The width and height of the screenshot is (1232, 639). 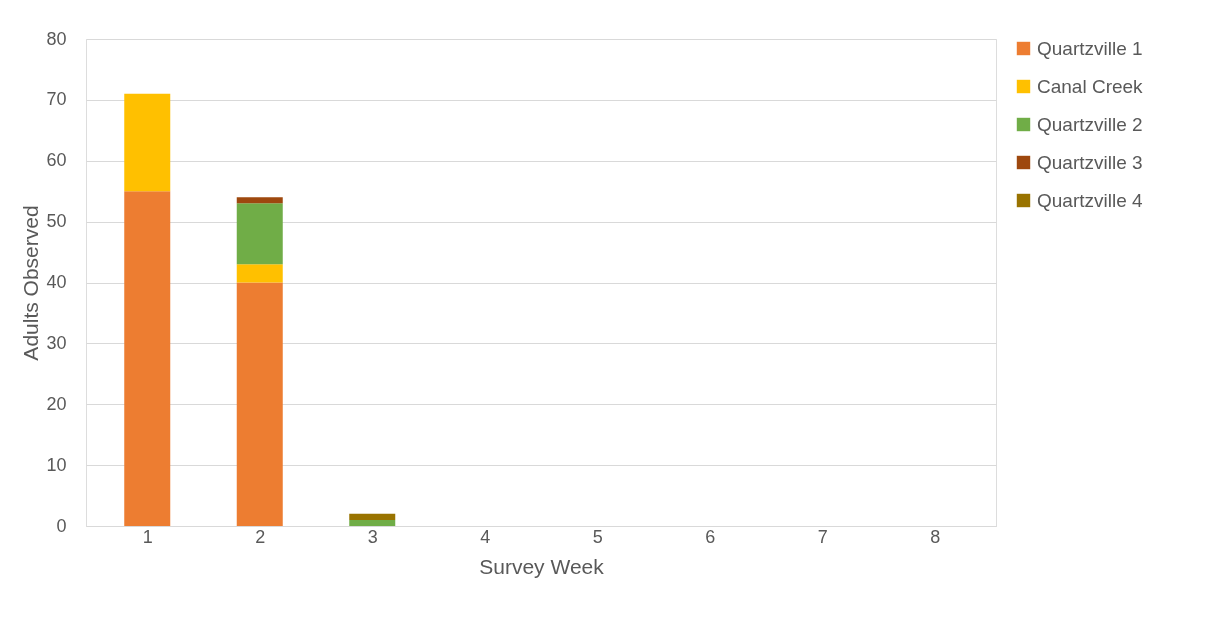 I want to click on y-tick-label: 20, so click(x=56, y=403).